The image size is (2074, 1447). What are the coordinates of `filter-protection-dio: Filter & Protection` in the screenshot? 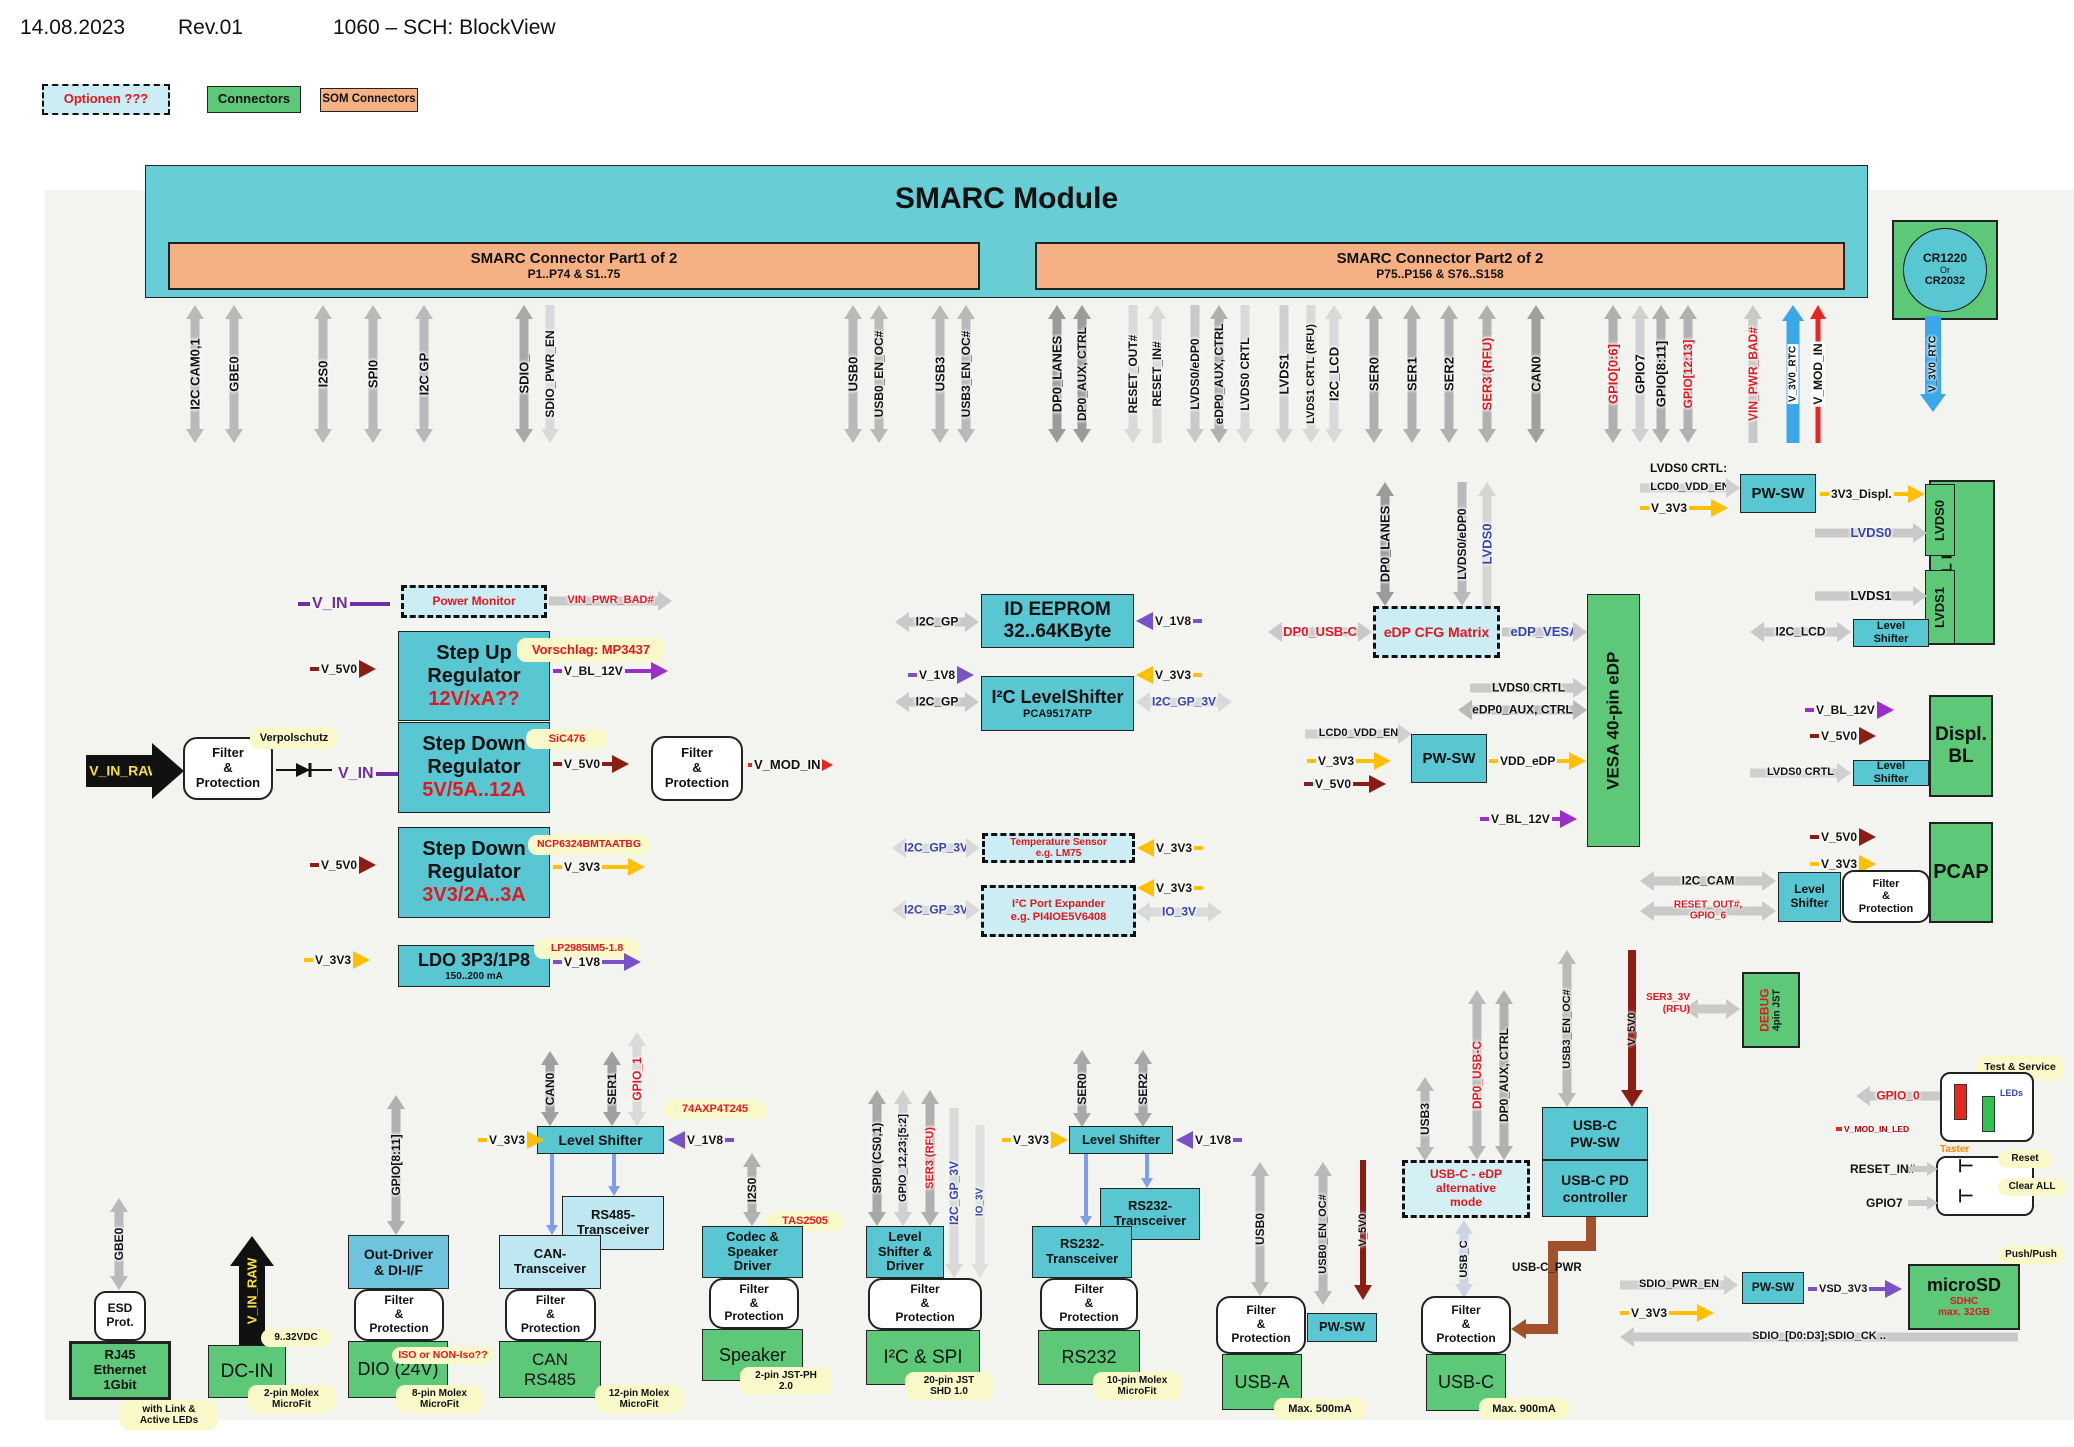 It's located at (399, 1315).